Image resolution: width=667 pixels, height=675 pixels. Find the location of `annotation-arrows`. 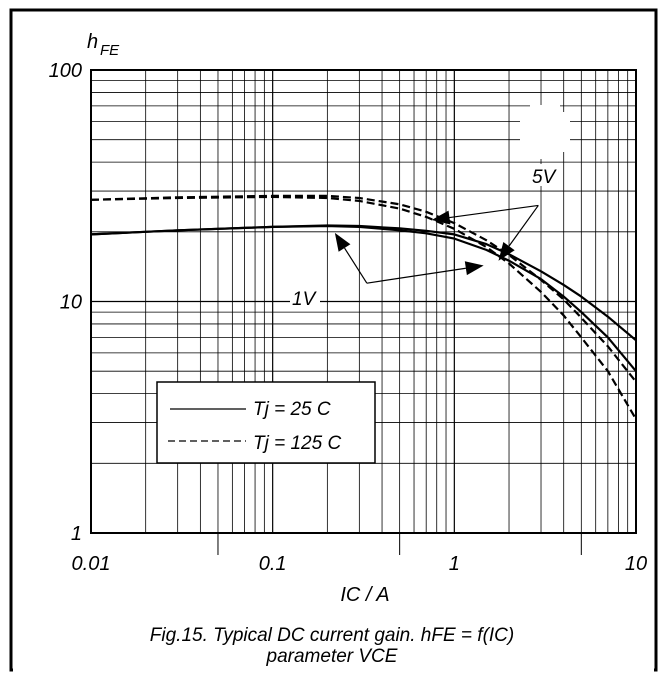

annotation-arrows is located at coordinates (436, 244).